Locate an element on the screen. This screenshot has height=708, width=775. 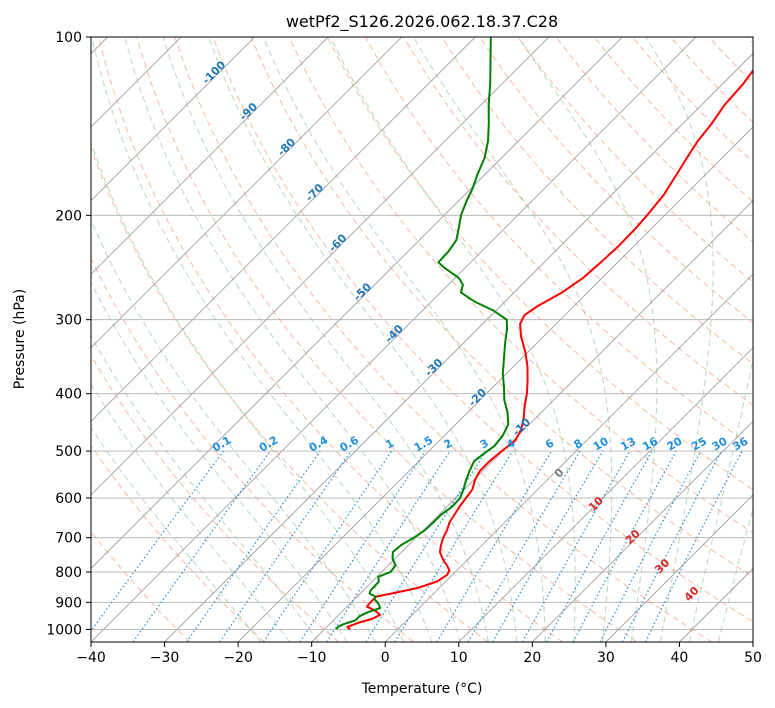
x-tick-label: 10 is located at coordinates (459, 658).